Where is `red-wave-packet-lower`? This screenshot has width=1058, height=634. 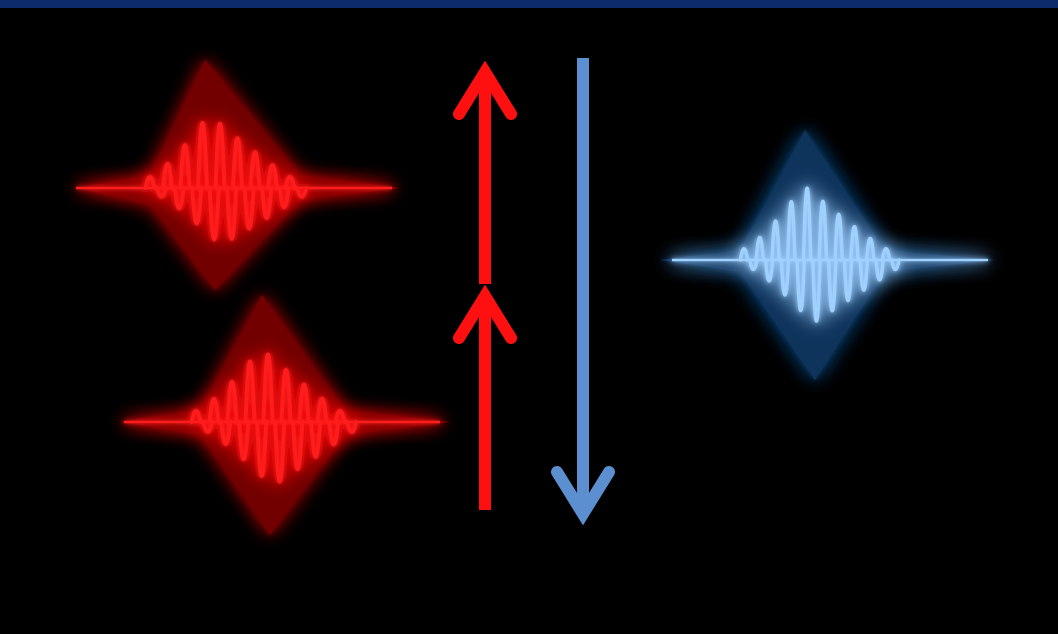 red-wave-packet-lower is located at coordinates (282, 418).